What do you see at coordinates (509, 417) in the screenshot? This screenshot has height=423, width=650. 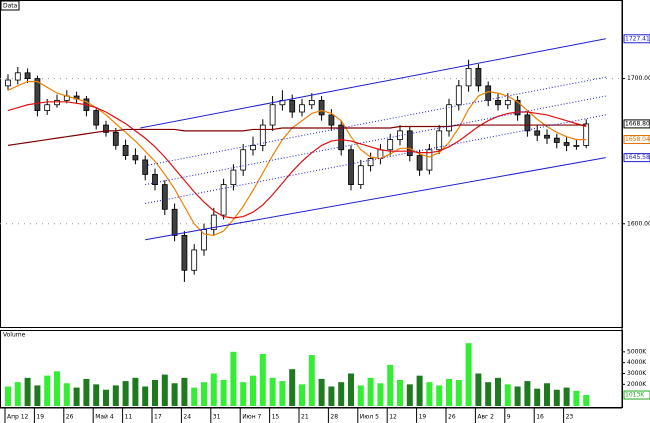 I see `x-tick-label: 9` at bounding box center [509, 417].